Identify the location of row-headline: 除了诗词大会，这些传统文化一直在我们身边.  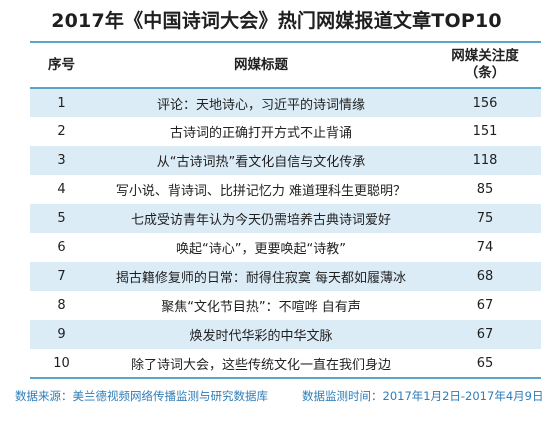
(260, 365).